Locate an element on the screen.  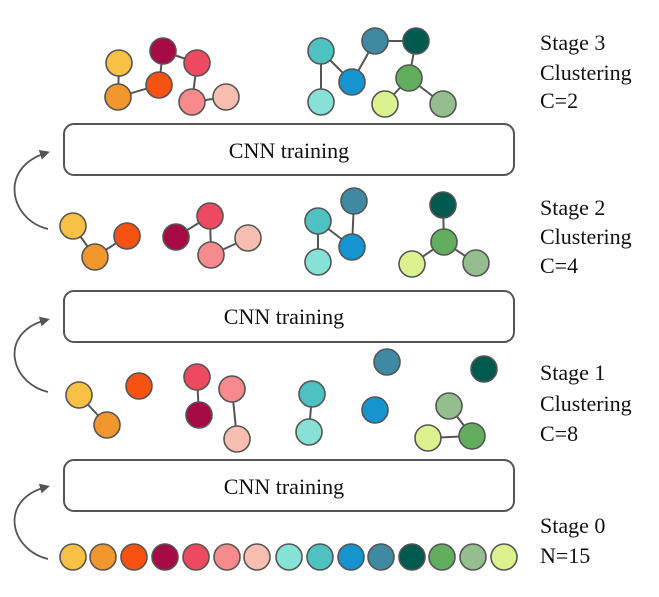
stage2-label: Stage 2 Clustering C=4 is located at coordinates (588, 236).